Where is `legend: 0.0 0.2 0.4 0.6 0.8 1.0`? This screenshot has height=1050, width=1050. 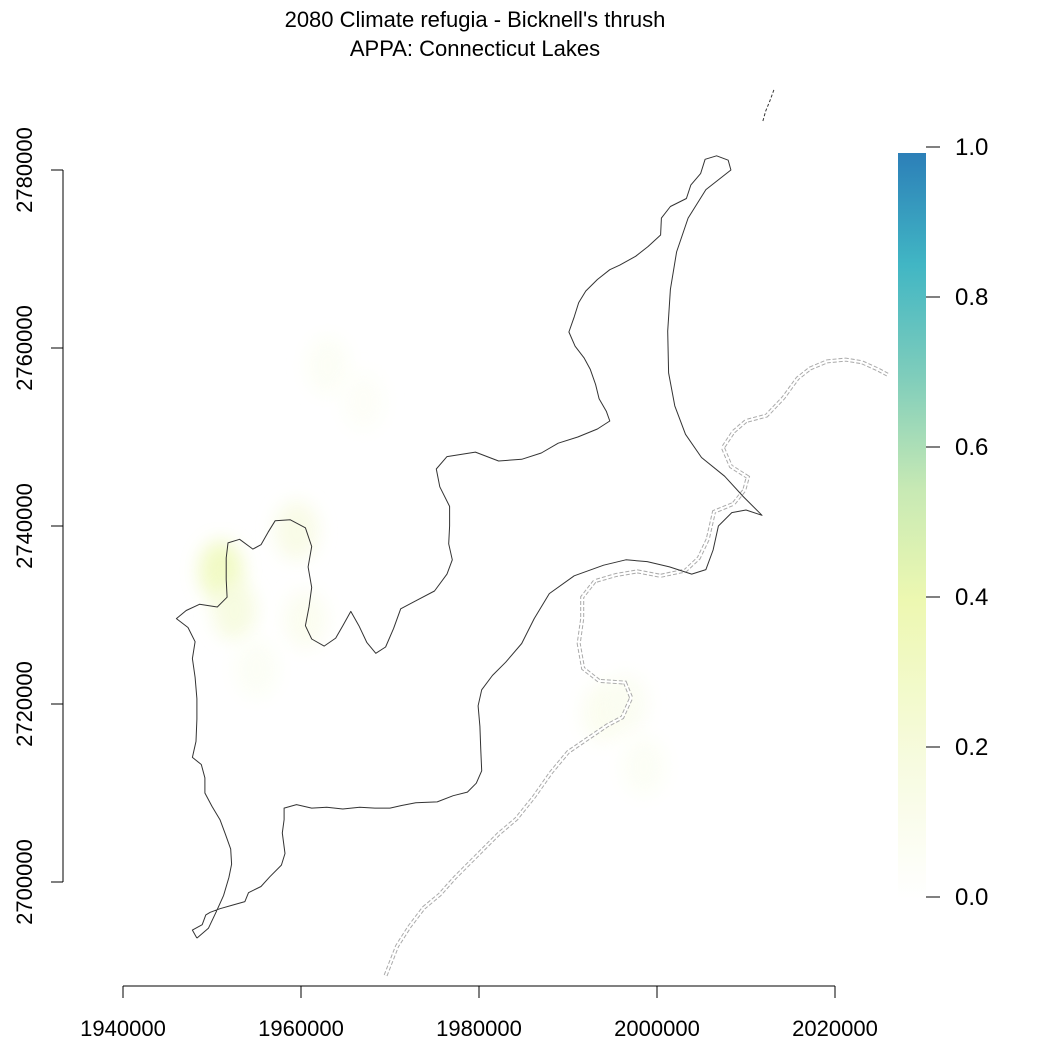 legend: 0.0 0.2 0.4 0.6 0.8 1.0 is located at coordinates (943, 522).